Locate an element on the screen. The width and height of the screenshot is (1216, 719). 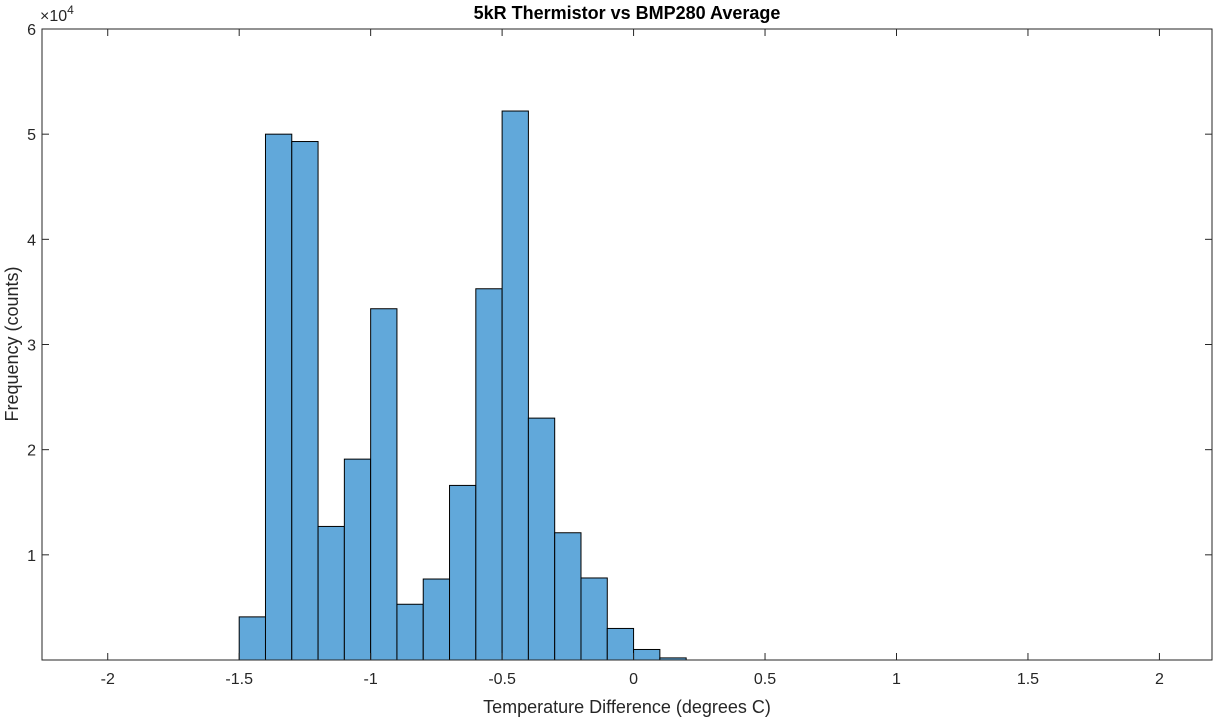
y-tick-label: 1 is located at coordinates (31, 556).